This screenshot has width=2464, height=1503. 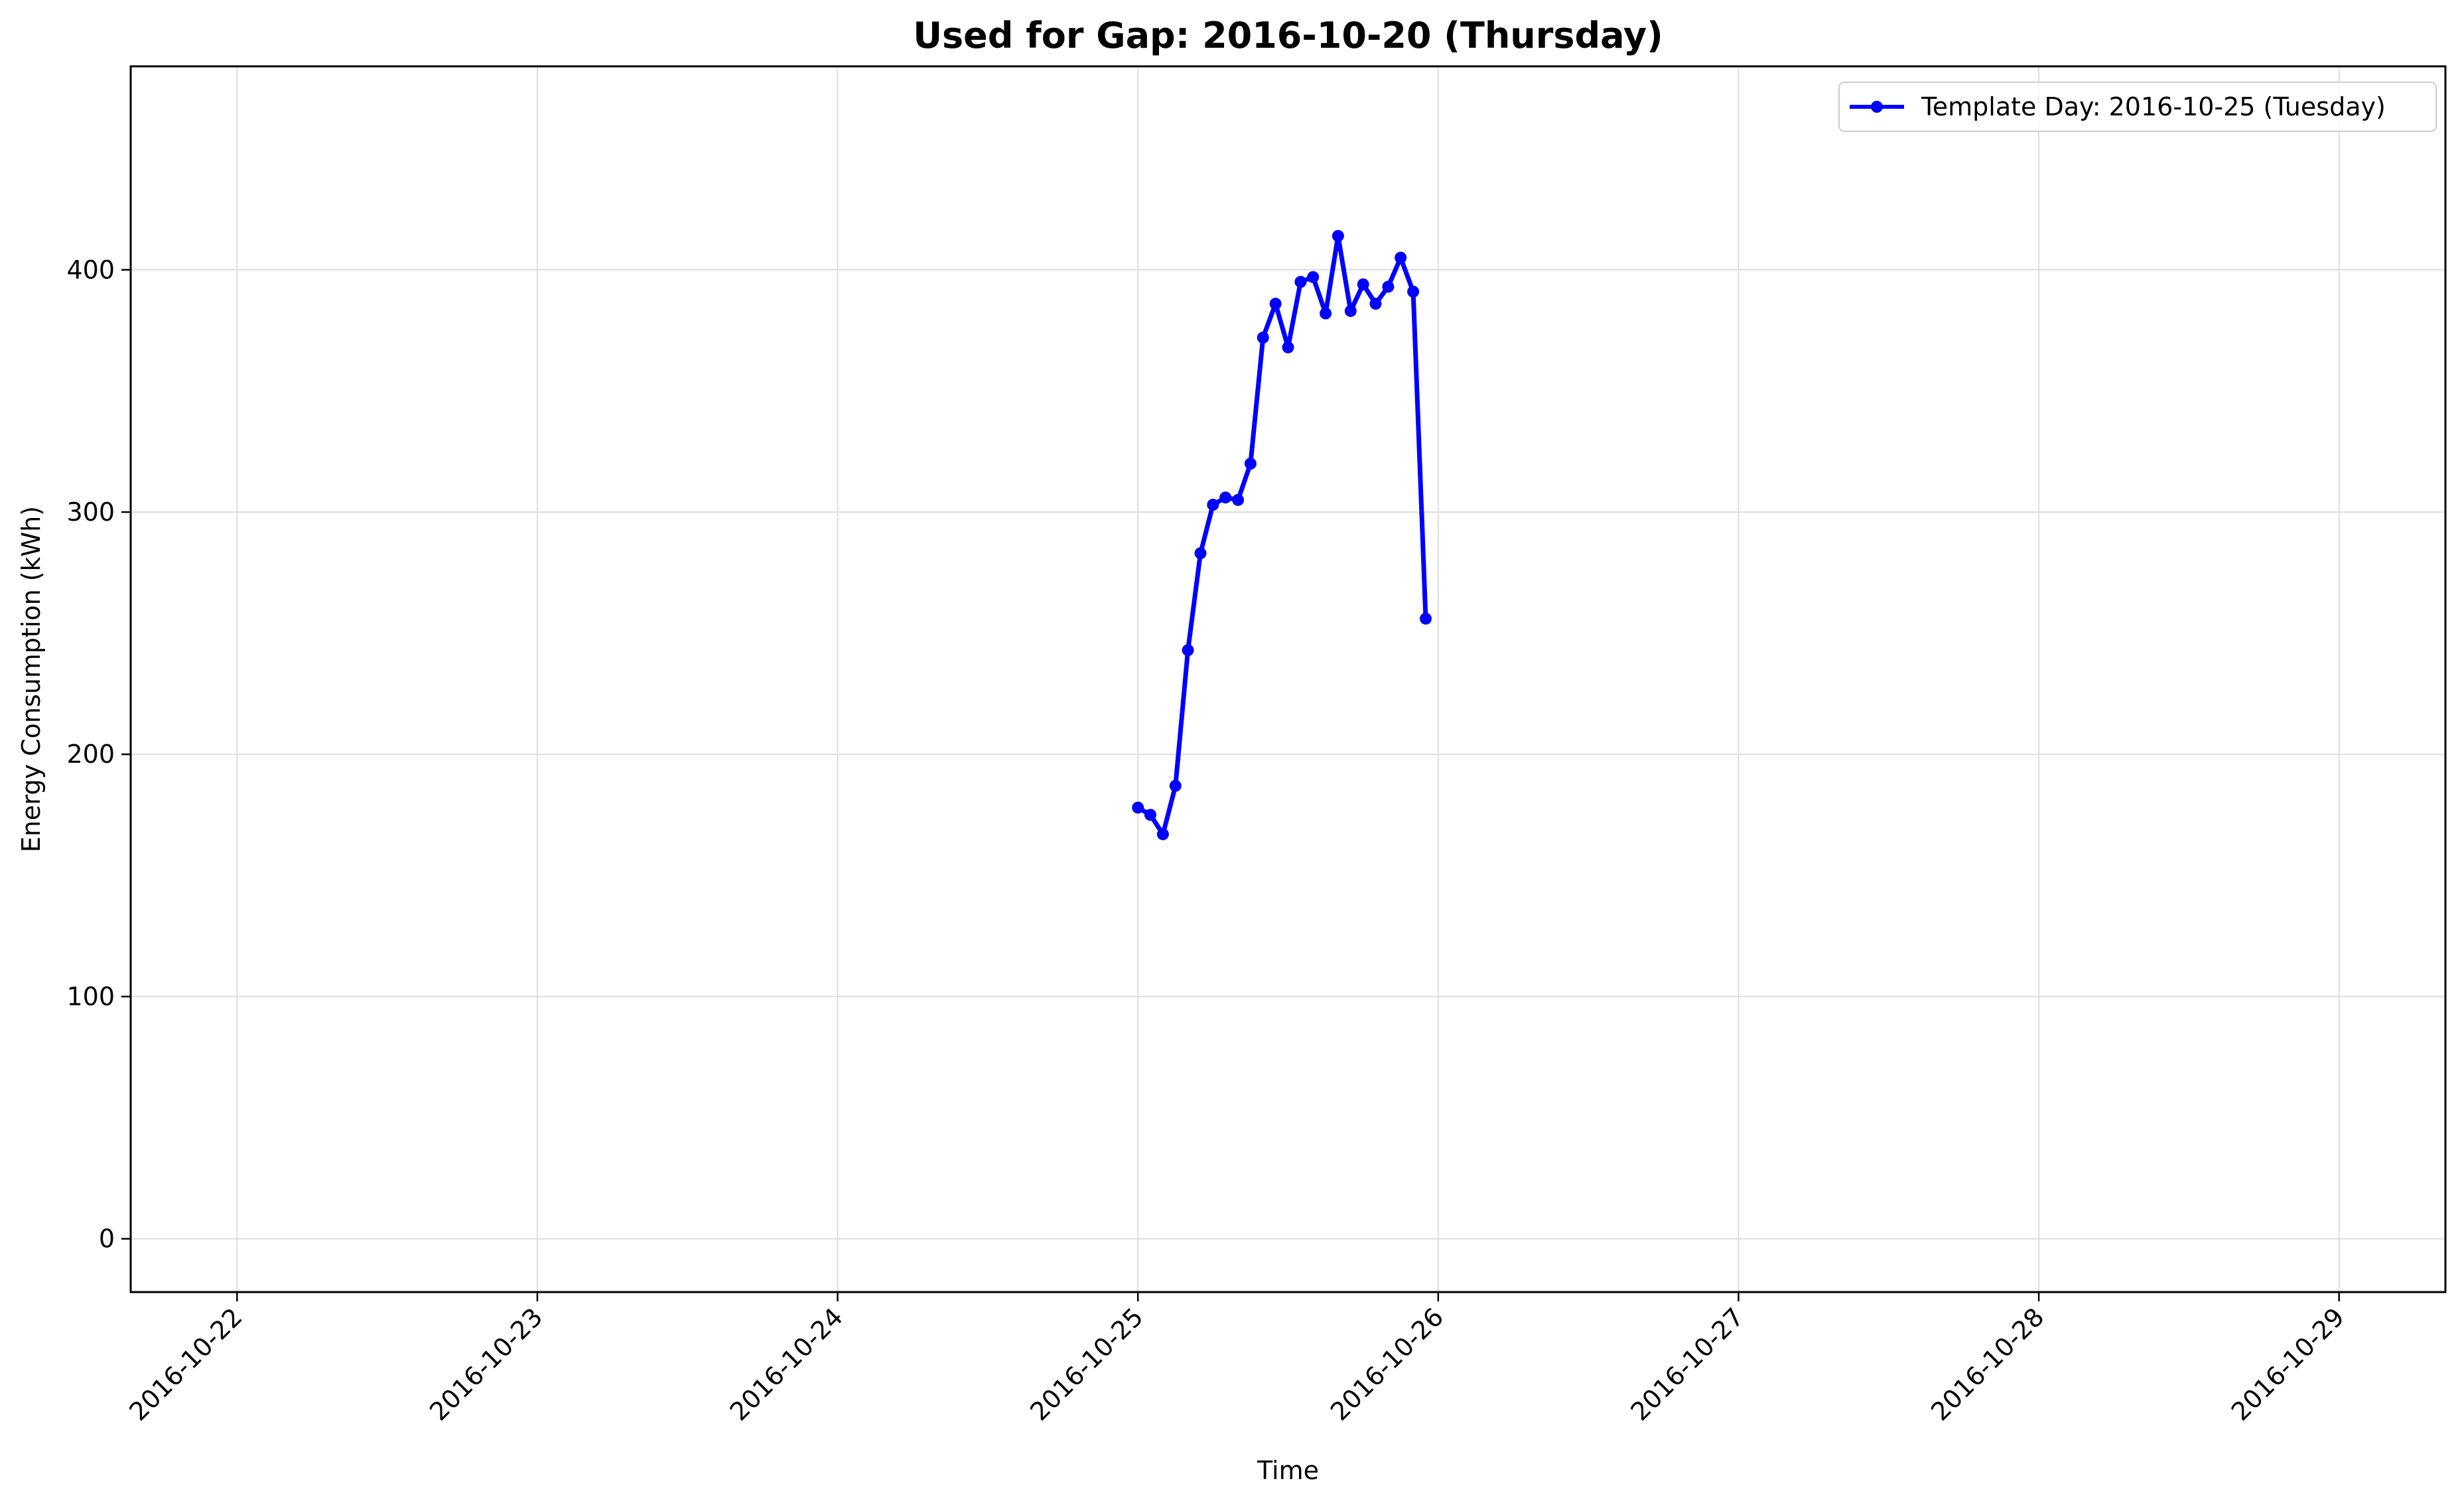 I want to click on legend-entry-label: Template Day: 2016-10-25 (Tuesday), so click(x=2153, y=106).